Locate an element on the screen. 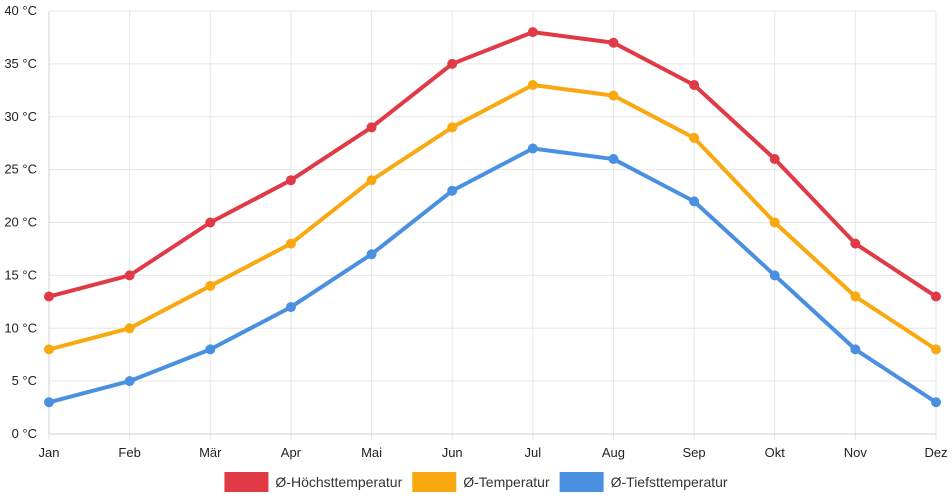 The height and width of the screenshot is (500, 952). x-tick-label: Dez is located at coordinates (935, 452).